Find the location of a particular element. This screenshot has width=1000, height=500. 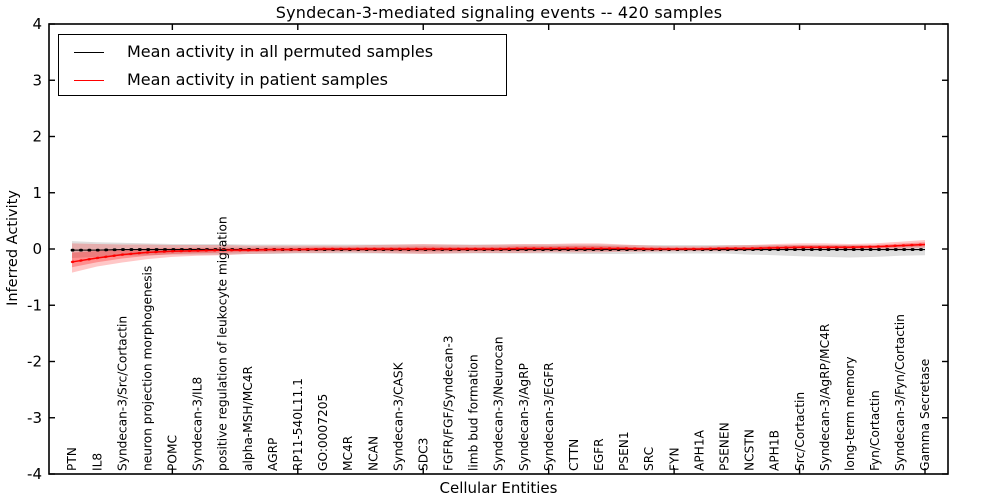

x-tick-label: PTN is located at coordinates (72, 459).